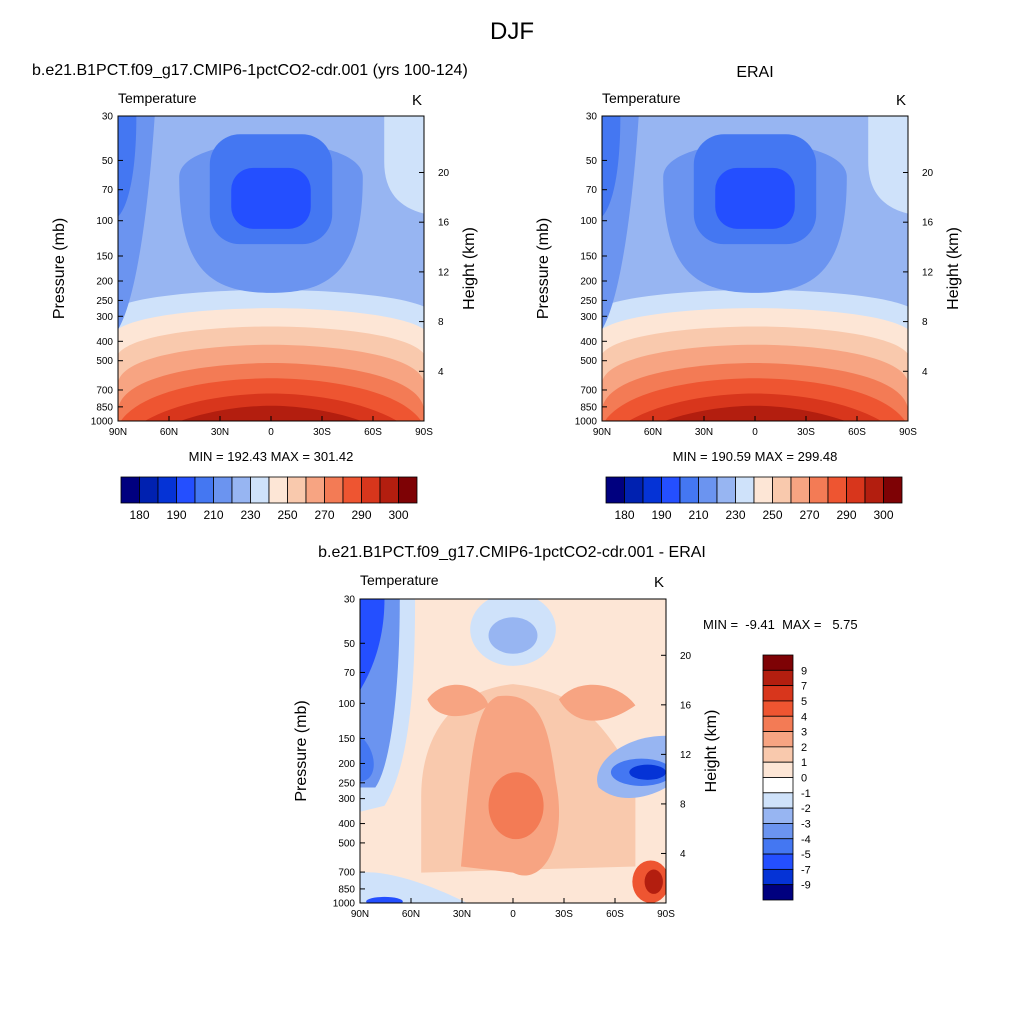 Image resolution: width=1024 pixels, height=1024 pixels. Describe the element at coordinates (322, 432) in the screenshot. I see `x-tick-label: 30S` at that location.